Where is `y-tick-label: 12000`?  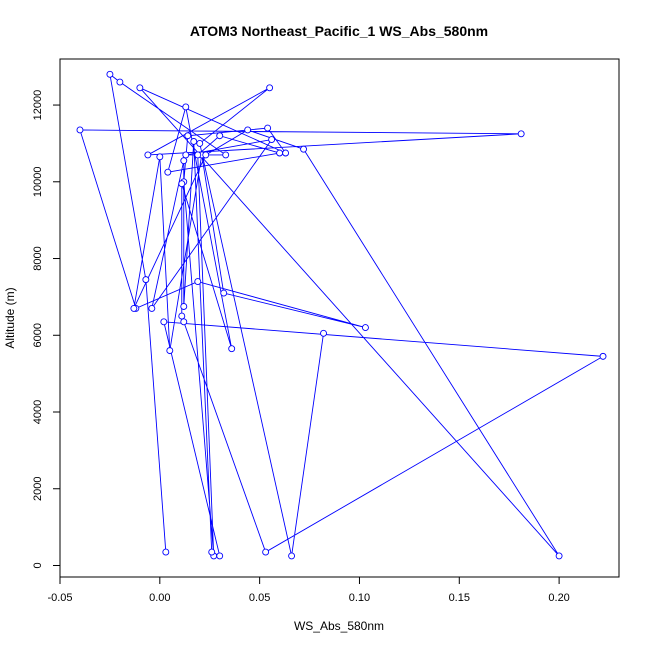
y-tick-label: 12000 is located at coordinates (38, 105).